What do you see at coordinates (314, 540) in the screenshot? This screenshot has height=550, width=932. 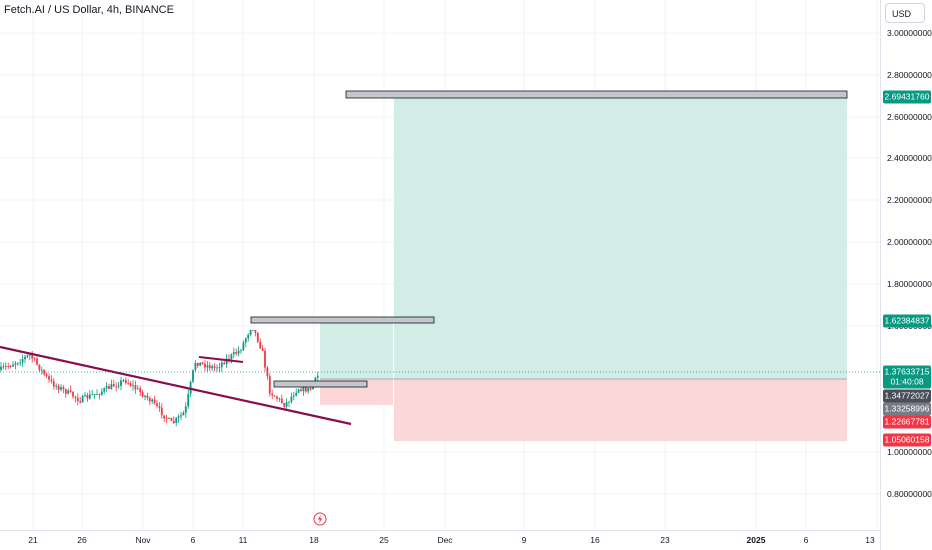 I see `time-tick: 18` at bounding box center [314, 540].